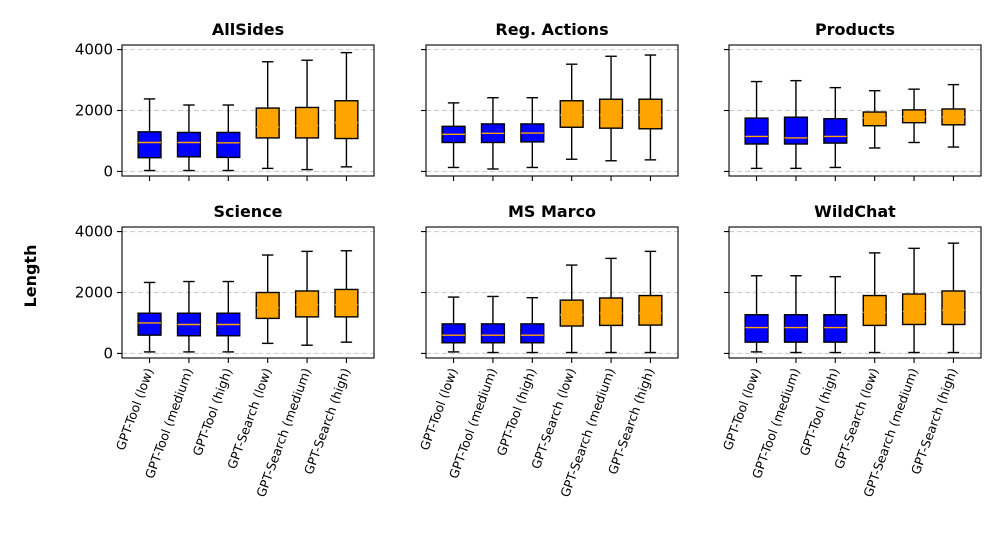 The width and height of the screenshot is (997, 554). I want to click on panel-products: Products, so click(853, 100).